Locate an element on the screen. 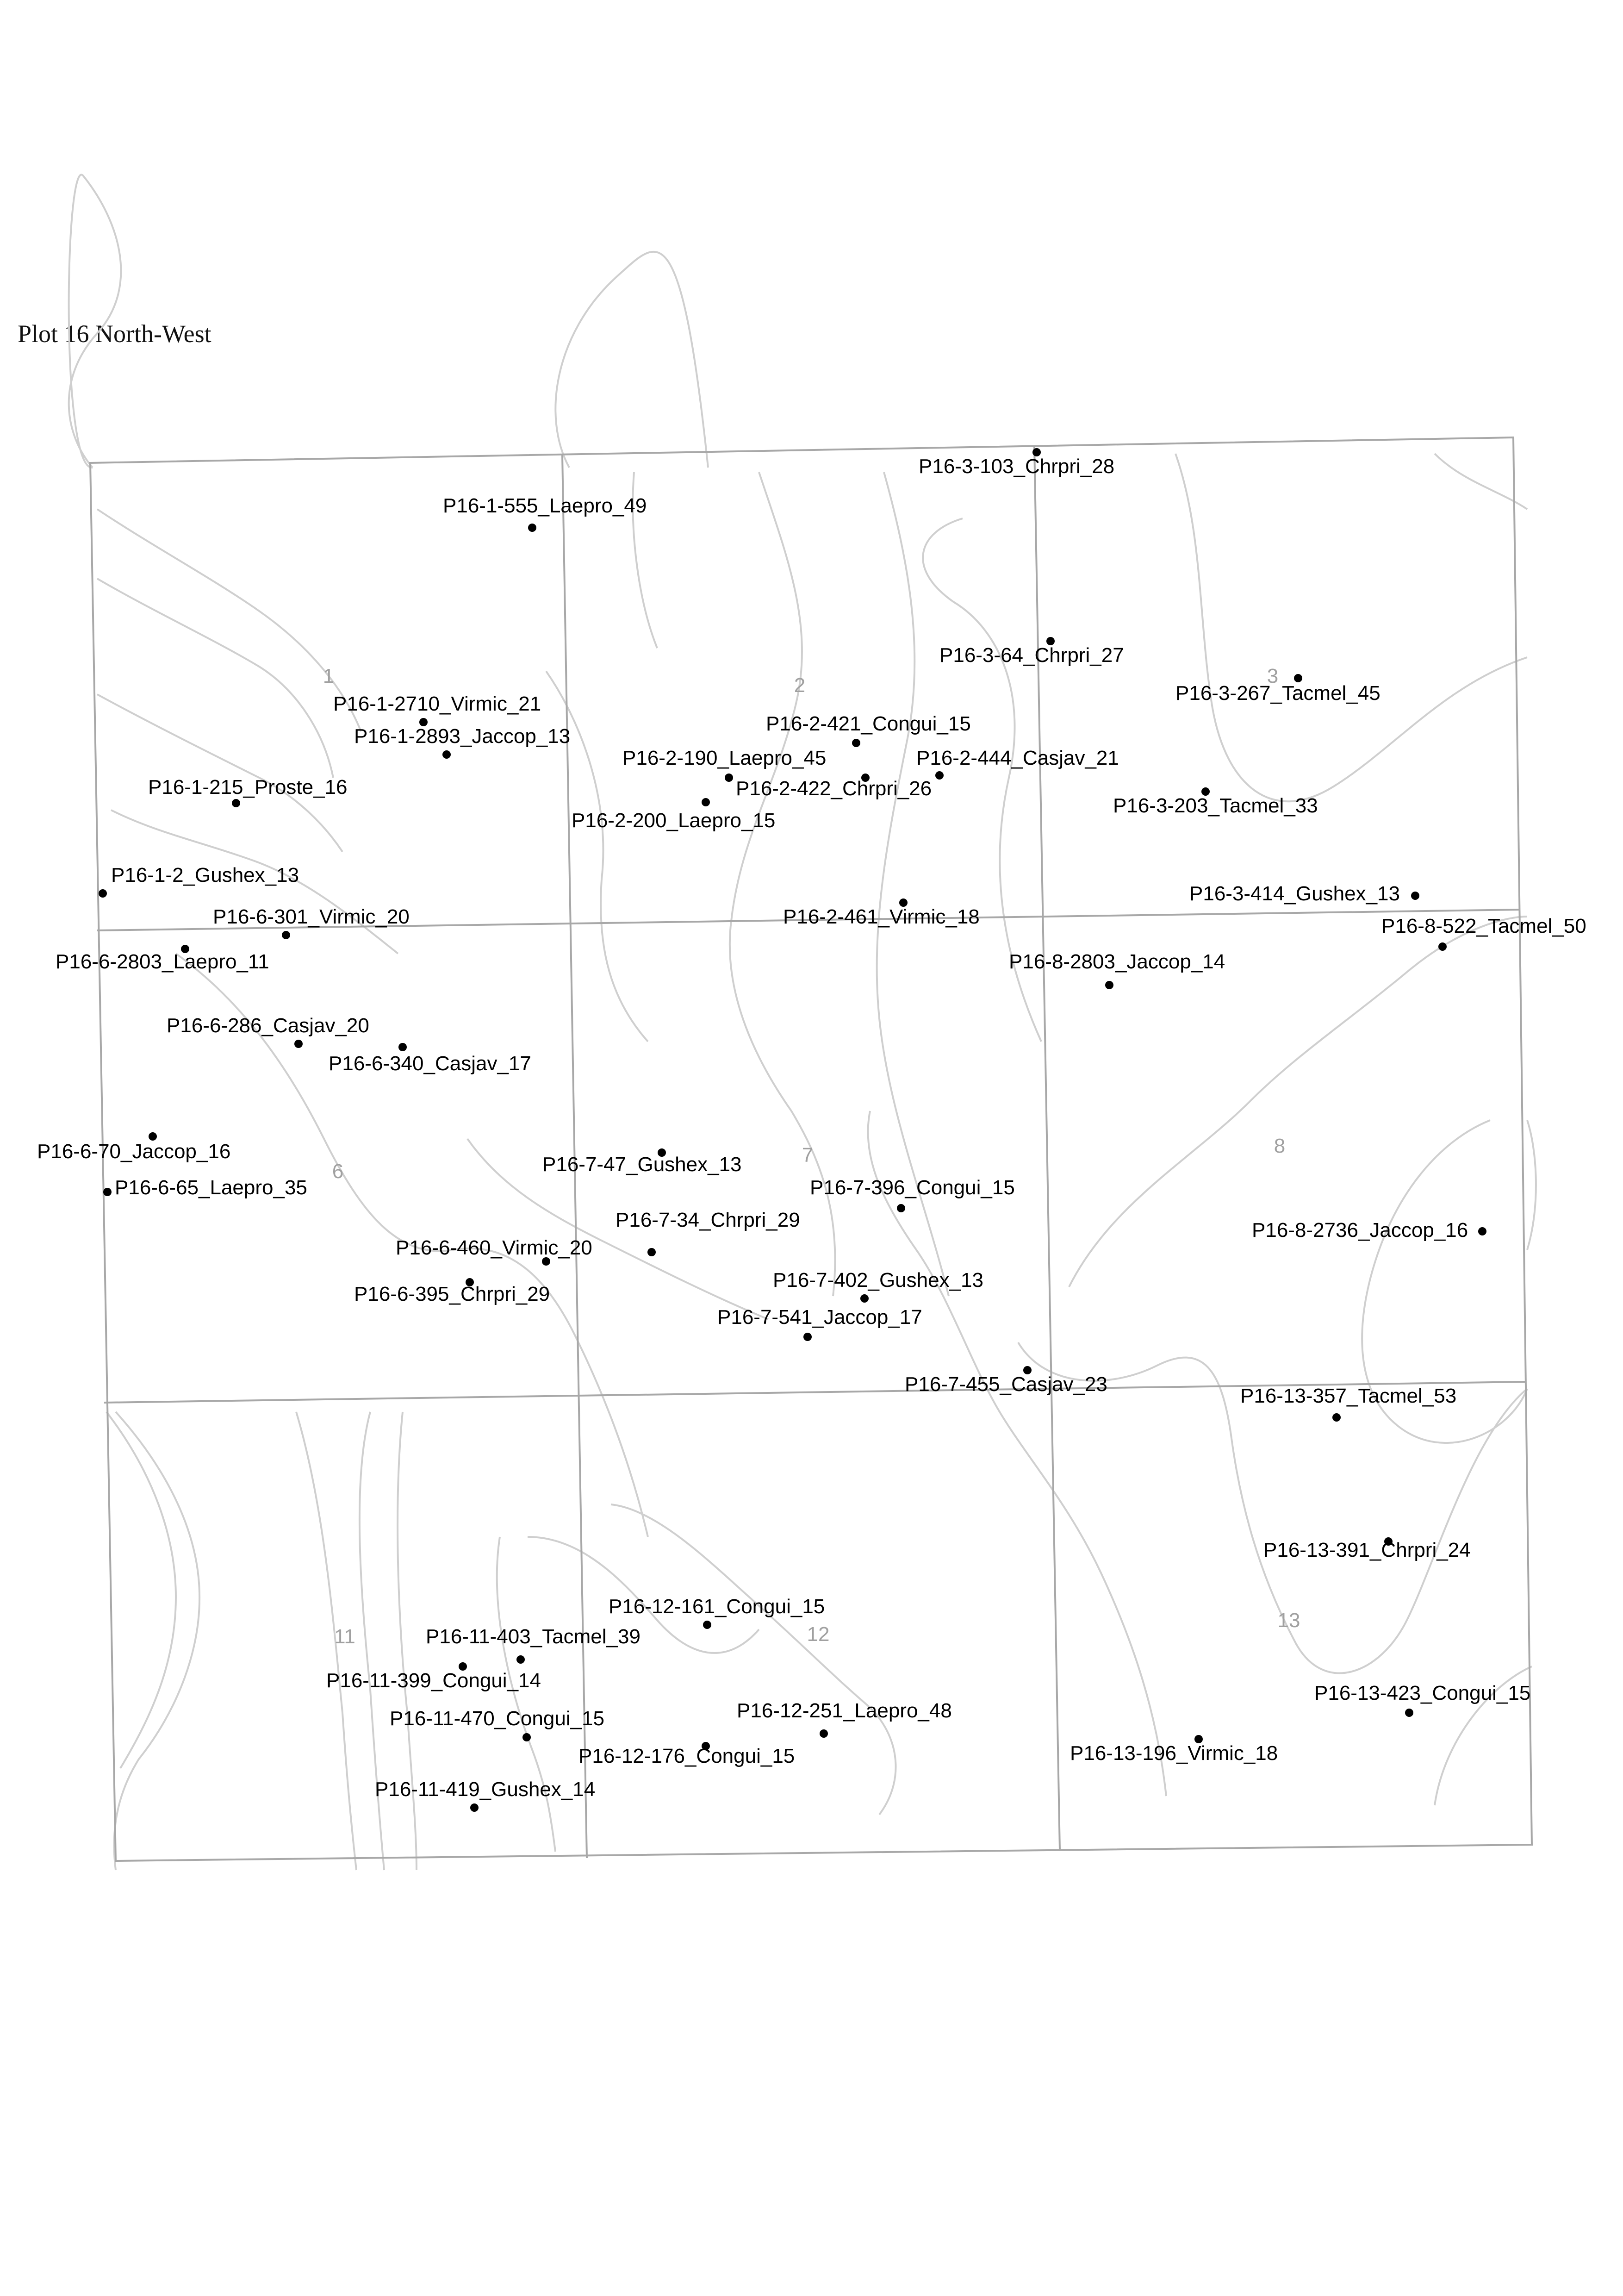  tree-label: P16-7-396_Congui_15 is located at coordinates (912, 1187).